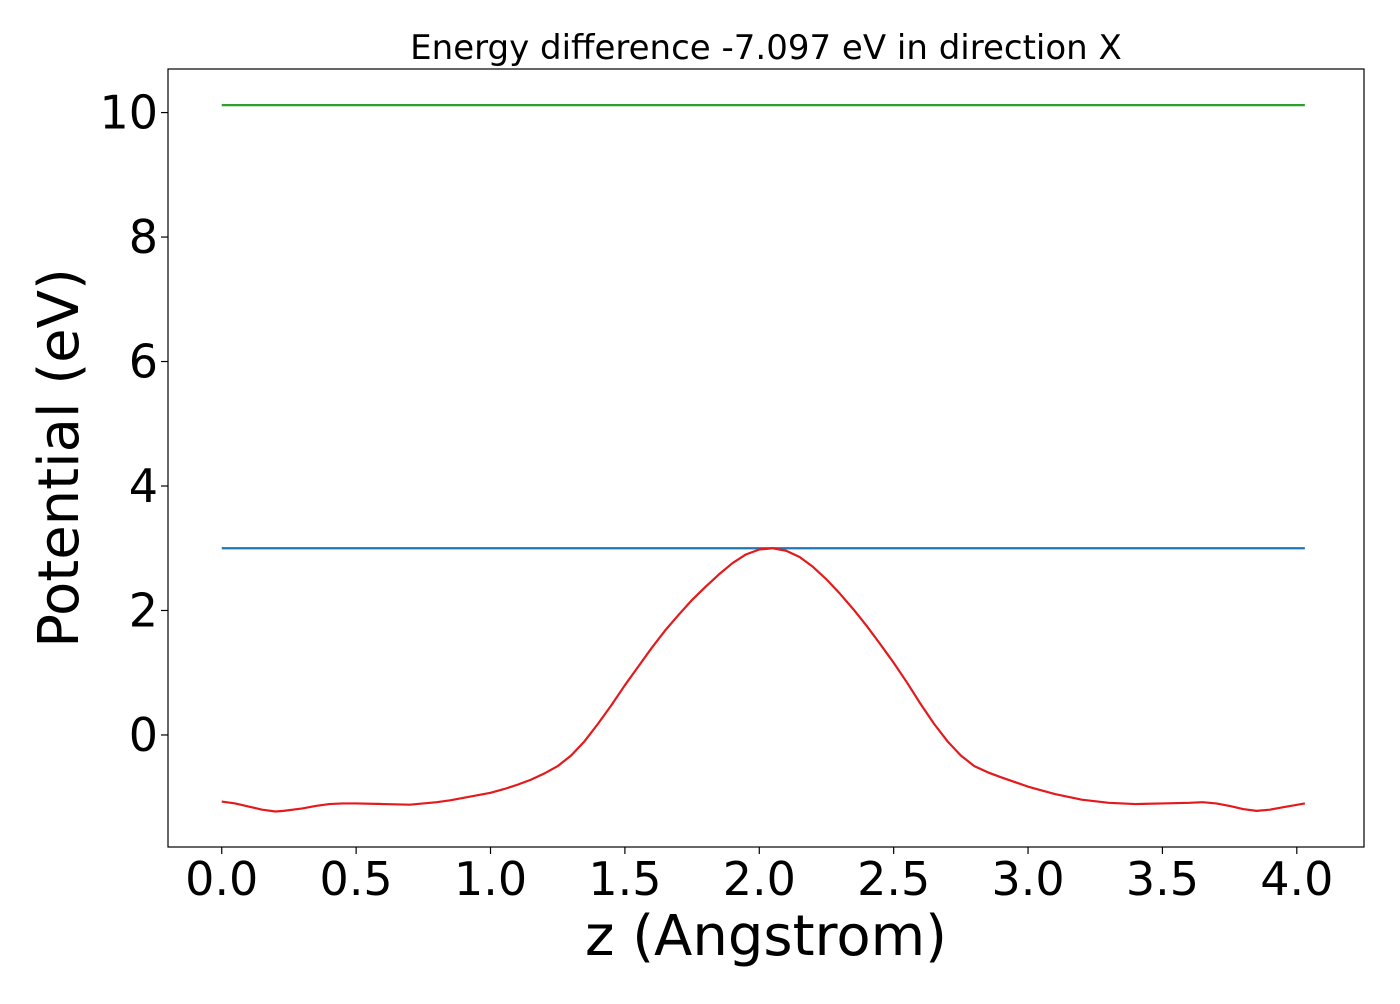  Describe the element at coordinates (143, 735) in the screenshot. I see `y-tick-label: 0` at that location.